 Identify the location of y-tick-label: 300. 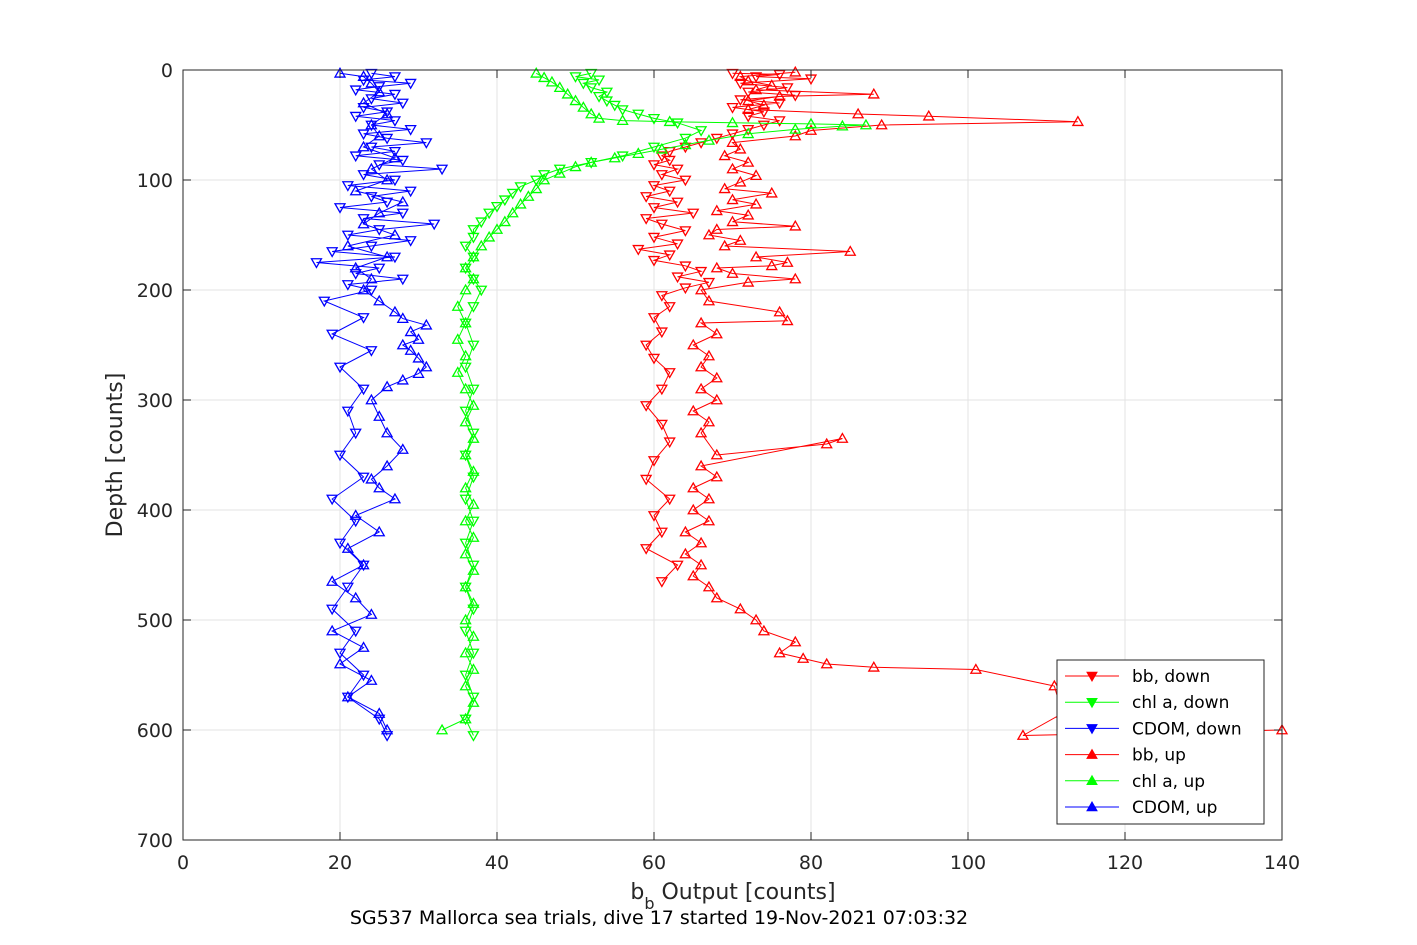
(155, 401).